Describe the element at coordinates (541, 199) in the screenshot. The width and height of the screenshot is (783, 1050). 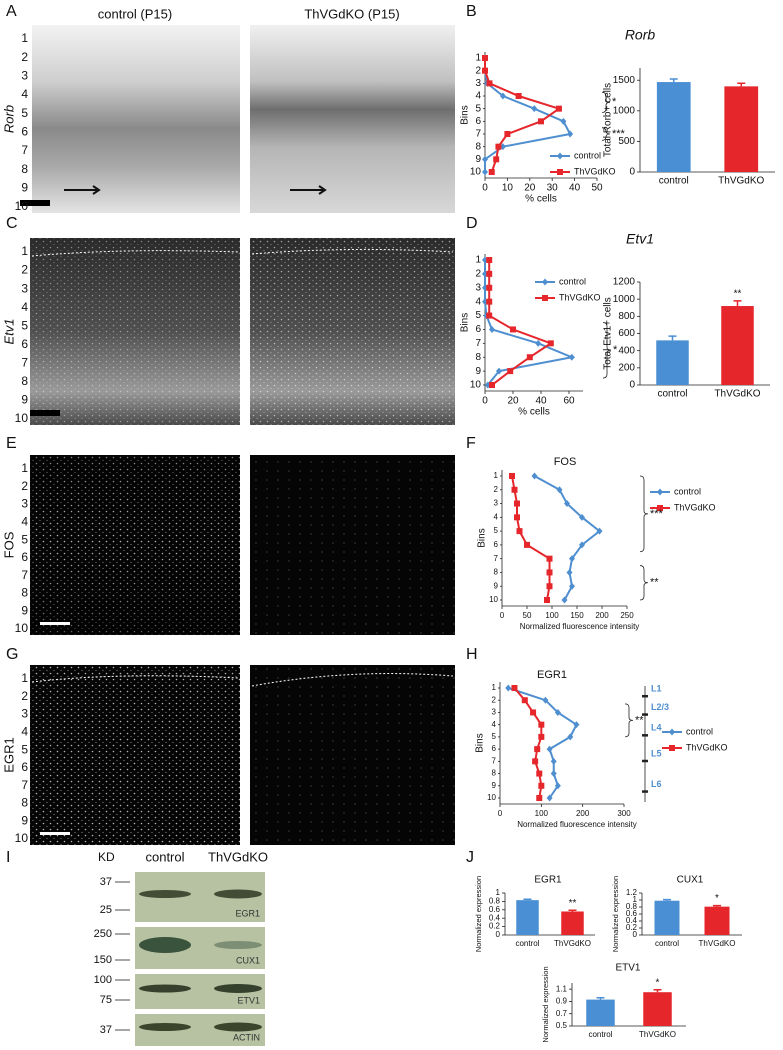
I see `x-axis-label: % cells` at that location.